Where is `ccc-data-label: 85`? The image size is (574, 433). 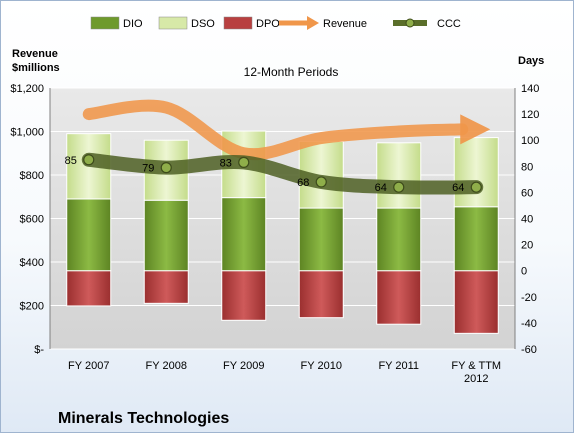 ccc-data-label: 85 is located at coordinates (71, 161).